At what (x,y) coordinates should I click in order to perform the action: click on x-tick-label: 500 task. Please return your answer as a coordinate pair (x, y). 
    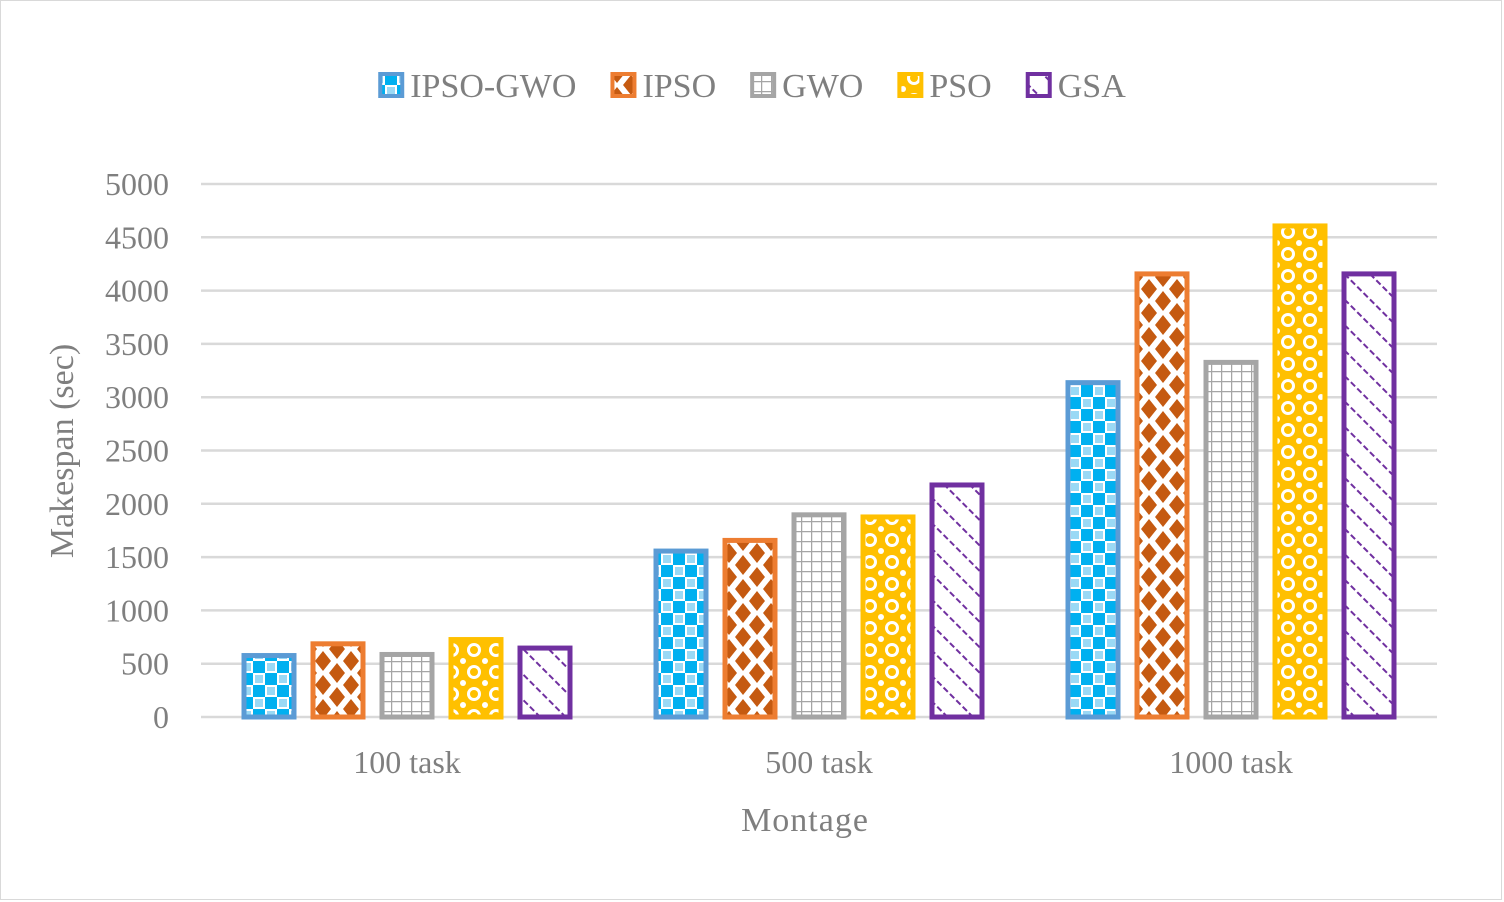
    Looking at the image, I should click on (819, 762).